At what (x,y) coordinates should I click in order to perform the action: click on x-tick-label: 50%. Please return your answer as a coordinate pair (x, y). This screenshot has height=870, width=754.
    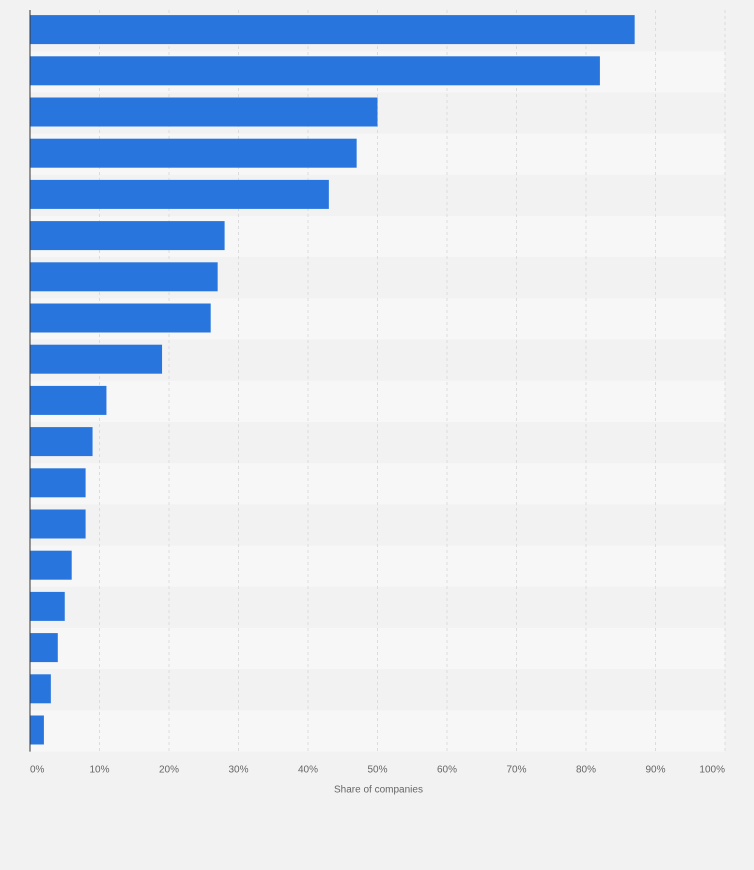
    Looking at the image, I should click on (377, 770).